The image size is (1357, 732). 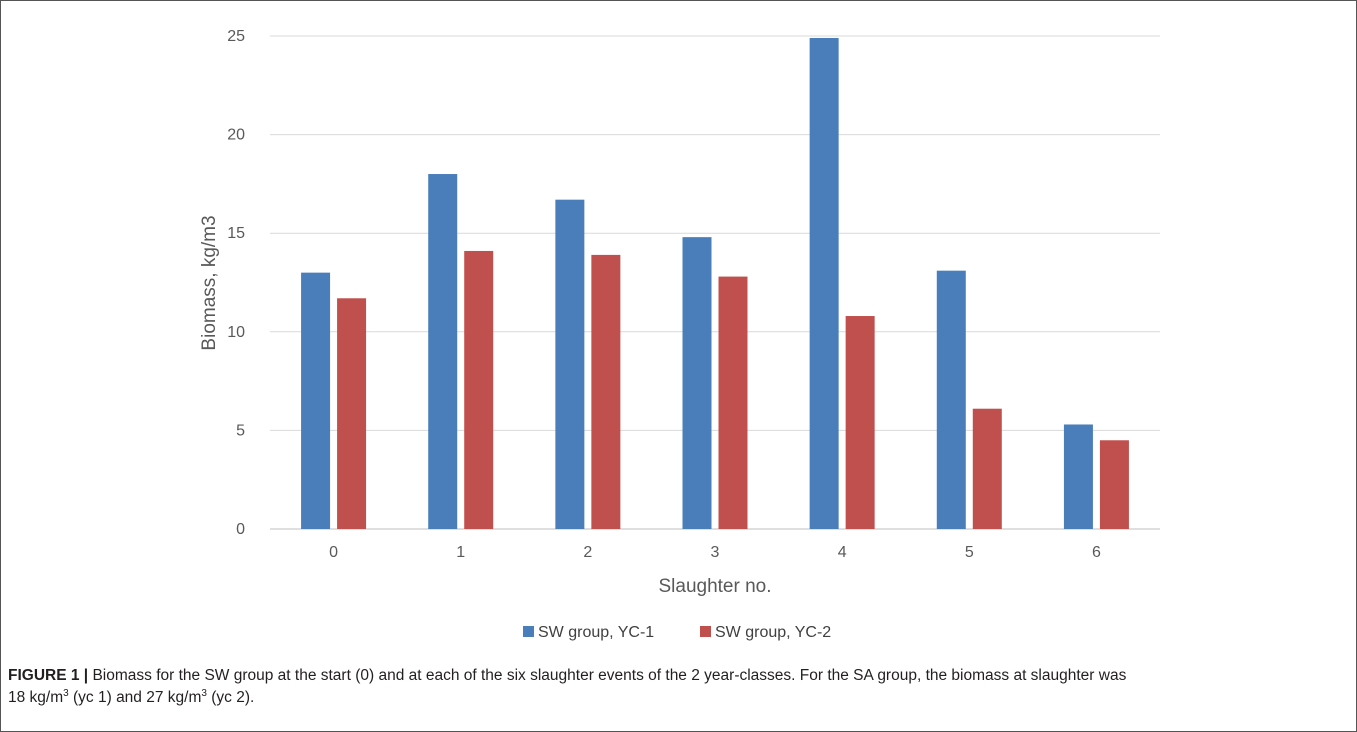 I want to click on legend-label-2: SW group, YC-2, so click(x=773, y=632).